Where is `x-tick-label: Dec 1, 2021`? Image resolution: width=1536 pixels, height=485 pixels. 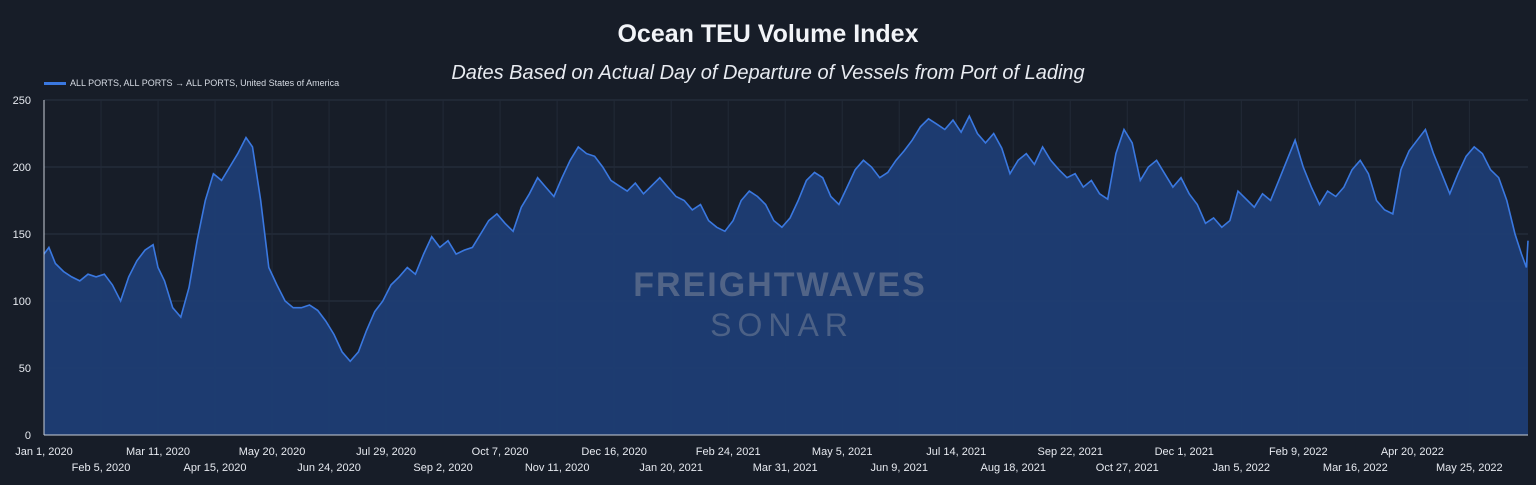 x-tick-label: Dec 1, 2021 is located at coordinates (1184, 452).